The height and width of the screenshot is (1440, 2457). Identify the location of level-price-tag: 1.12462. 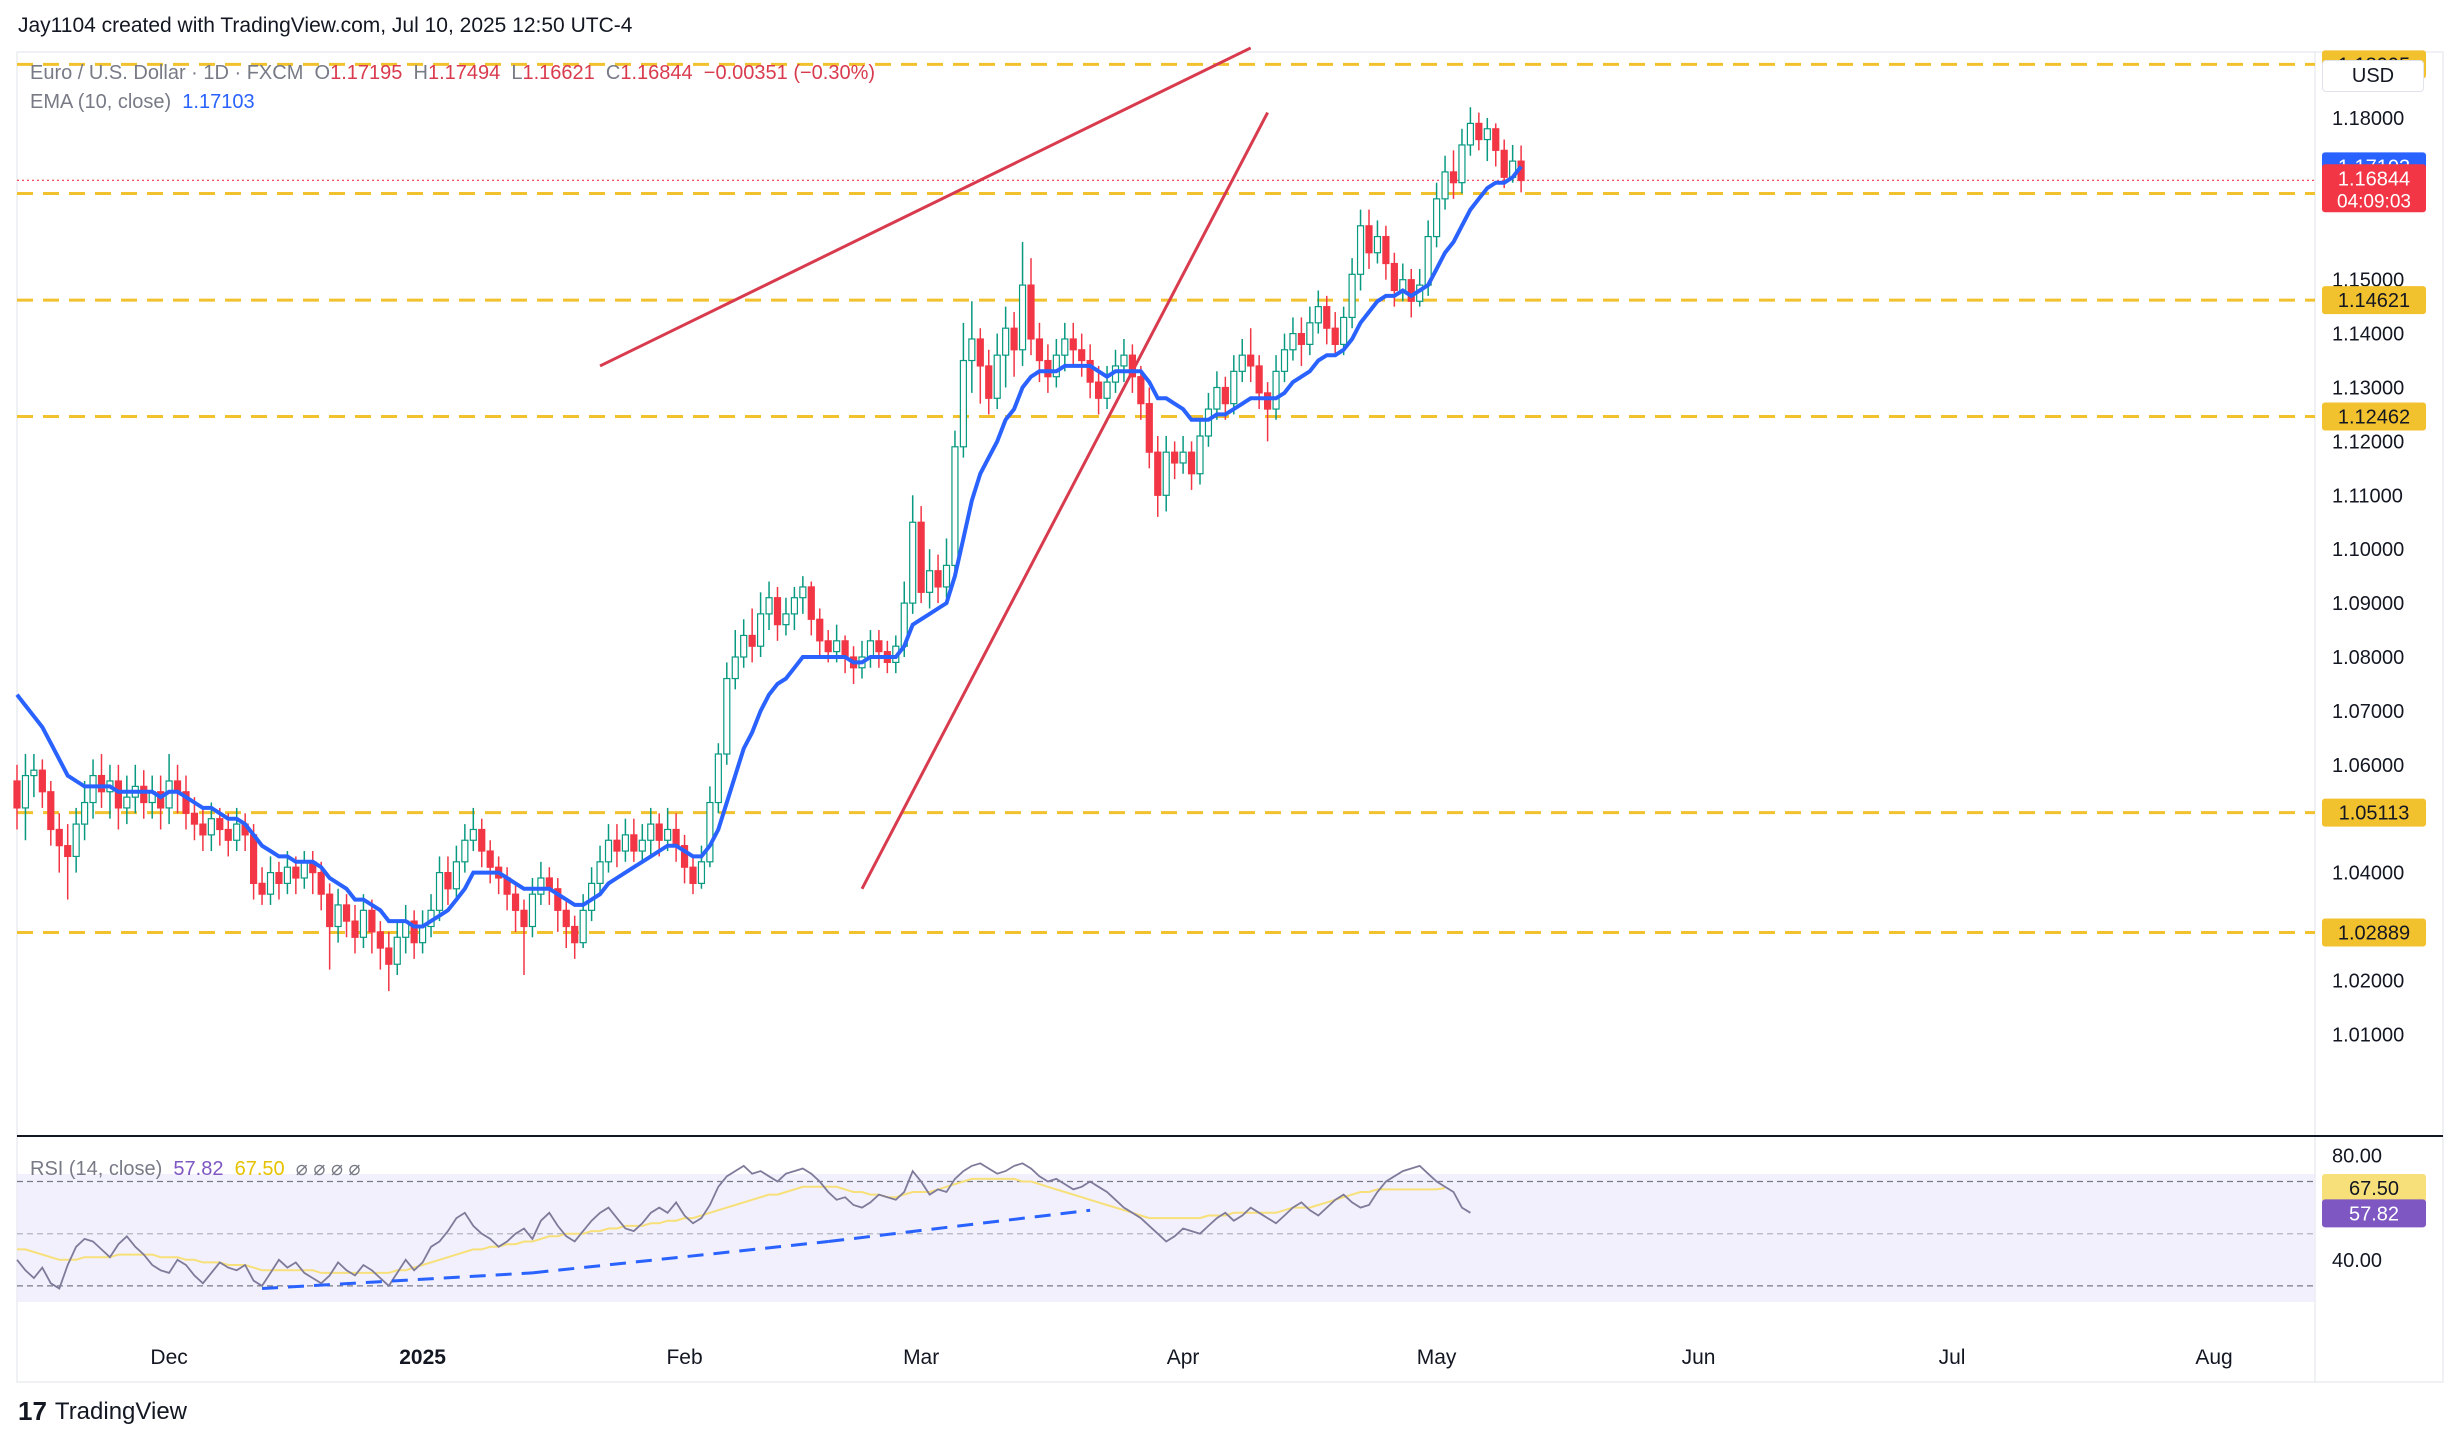
(2374, 417).